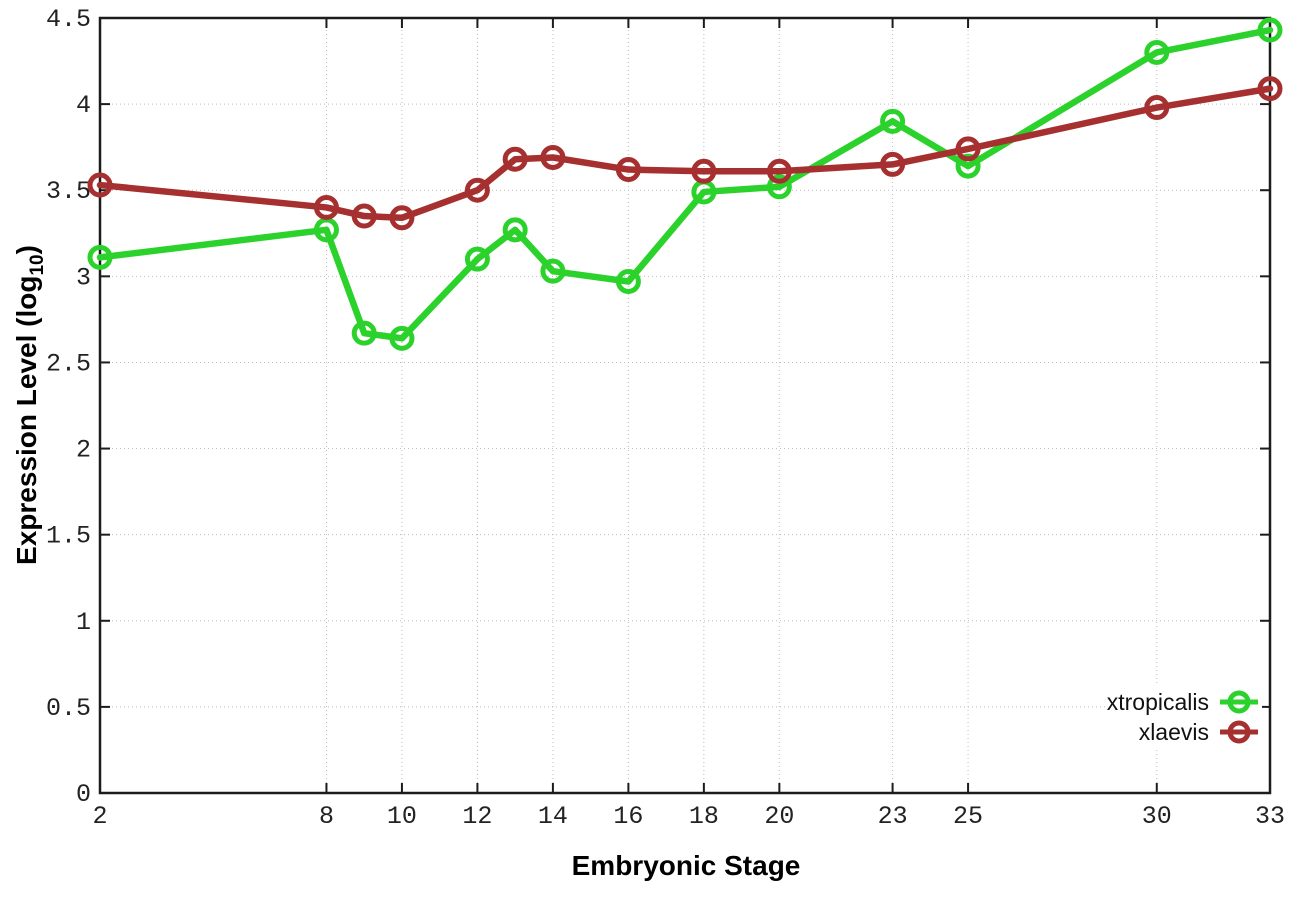  What do you see at coordinates (968, 816) in the screenshot?
I see `x-tick-label: 25` at bounding box center [968, 816].